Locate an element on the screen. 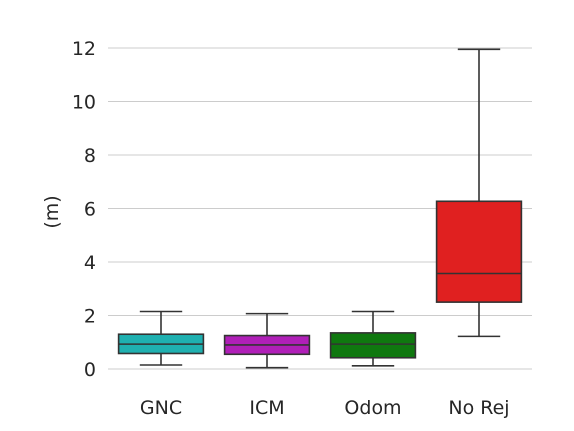 Image resolution: width=574 pixels, height=431 pixels. box-gnc is located at coordinates (161, 338).